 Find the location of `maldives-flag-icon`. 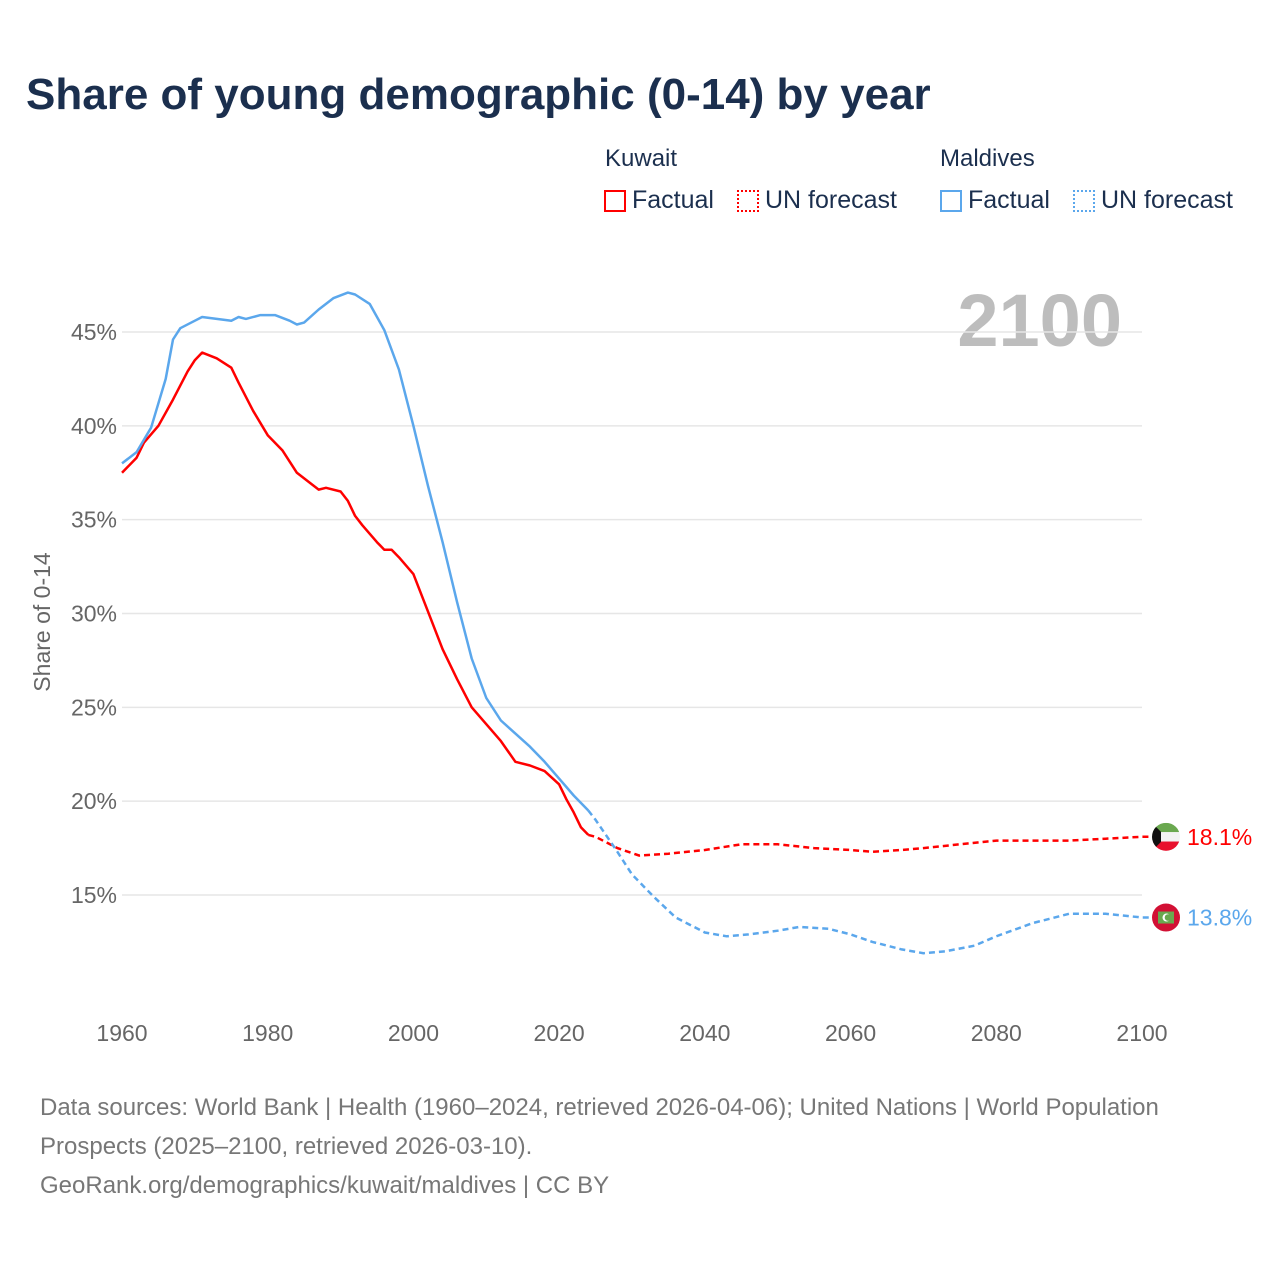

maldives-flag-icon is located at coordinates (1166, 917).